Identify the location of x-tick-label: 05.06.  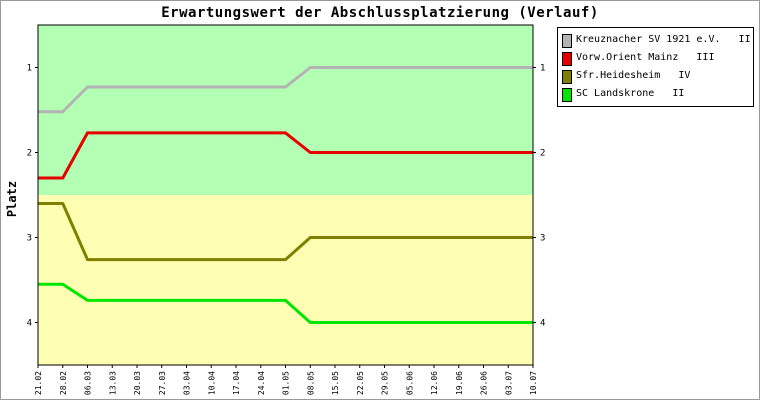
(409, 383).